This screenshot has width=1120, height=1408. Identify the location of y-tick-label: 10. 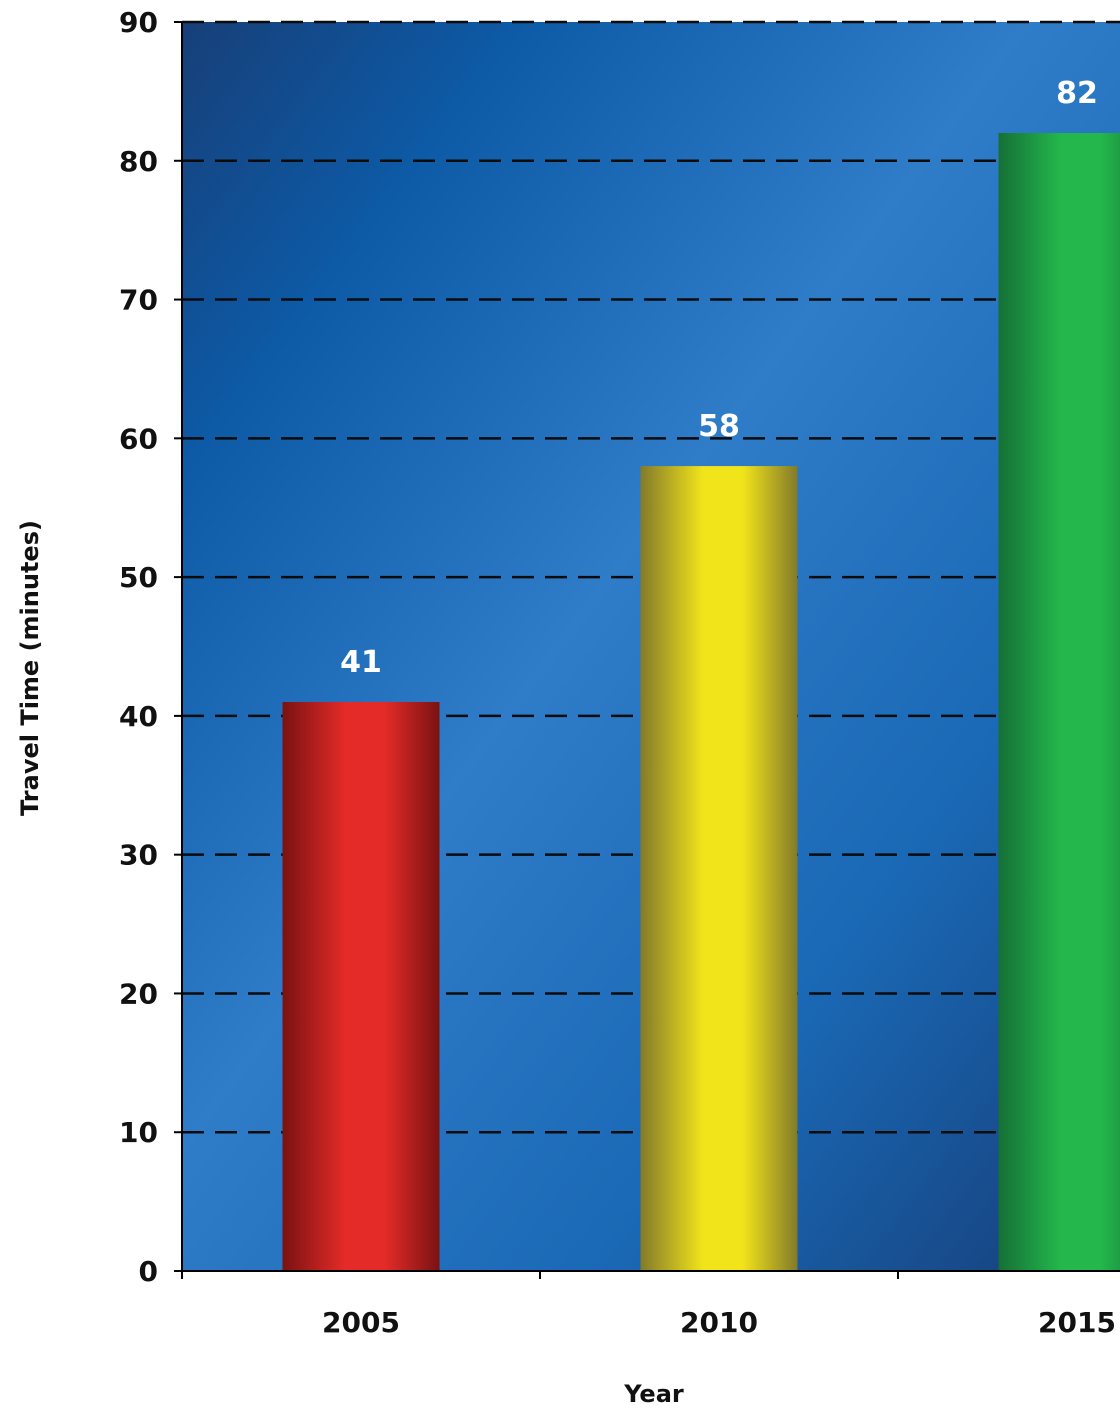
(138, 1132).